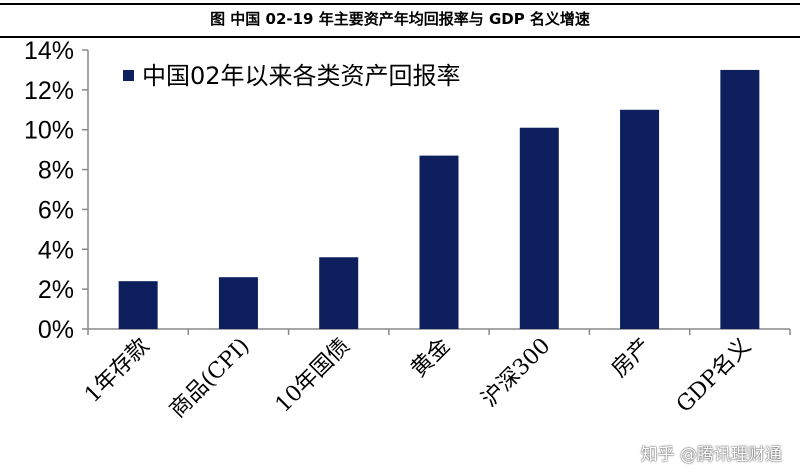 Image resolution: width=800 pixels, height=475 pixels. Describe the element at coordinates (128, 75) in the screenshot. I see `legend-swatch` at that location.